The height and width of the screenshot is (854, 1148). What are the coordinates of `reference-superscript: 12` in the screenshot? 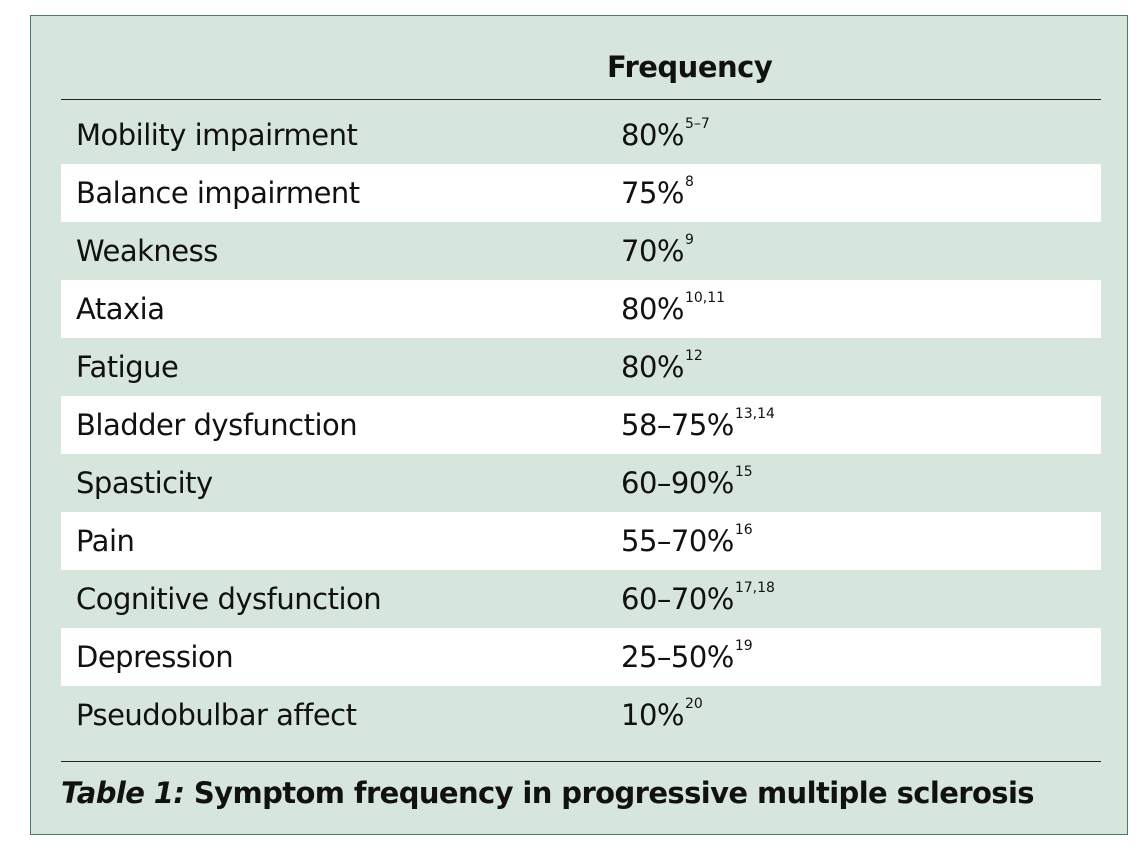 It's located at (693, 356).